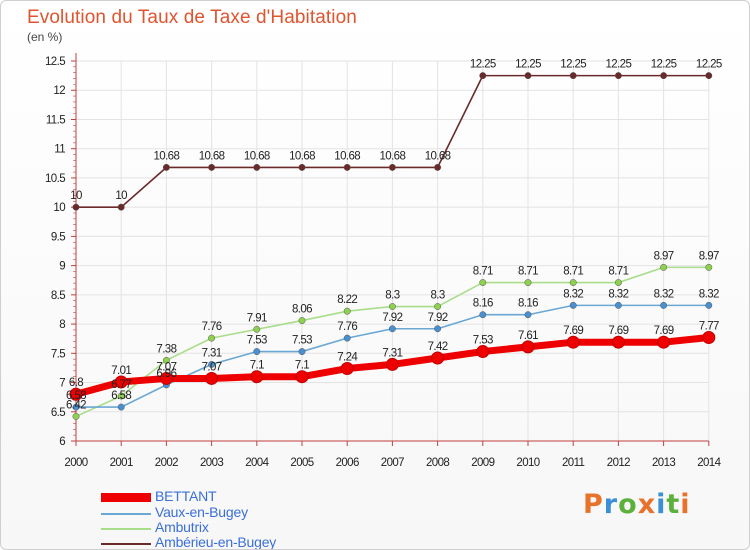 Image resolution: width=750 pixels, height=550 pixels. I want to click on chart-title: Evolution du Taux de Taxe d'Habitation, so click(192, 17).